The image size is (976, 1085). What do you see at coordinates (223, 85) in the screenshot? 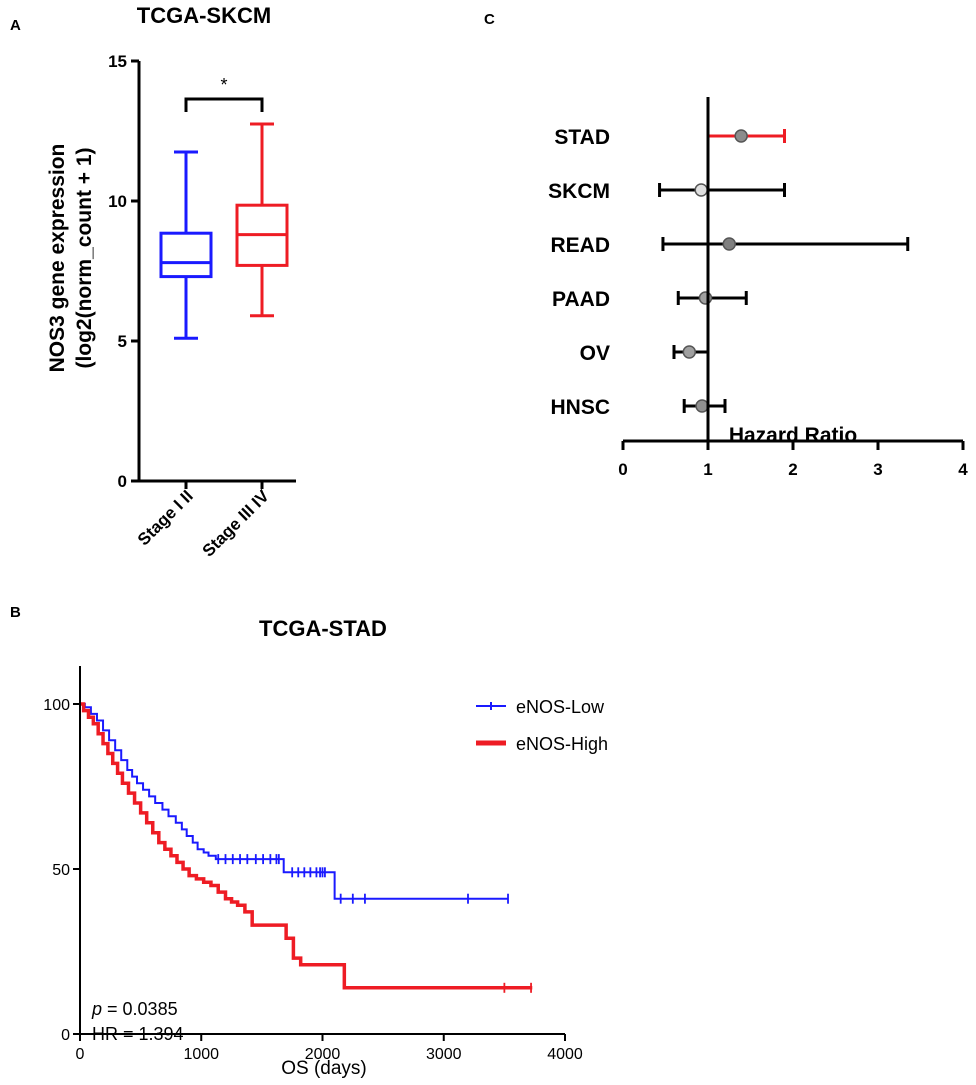
I see `significance-star: *` at bounding box center [223, 85].